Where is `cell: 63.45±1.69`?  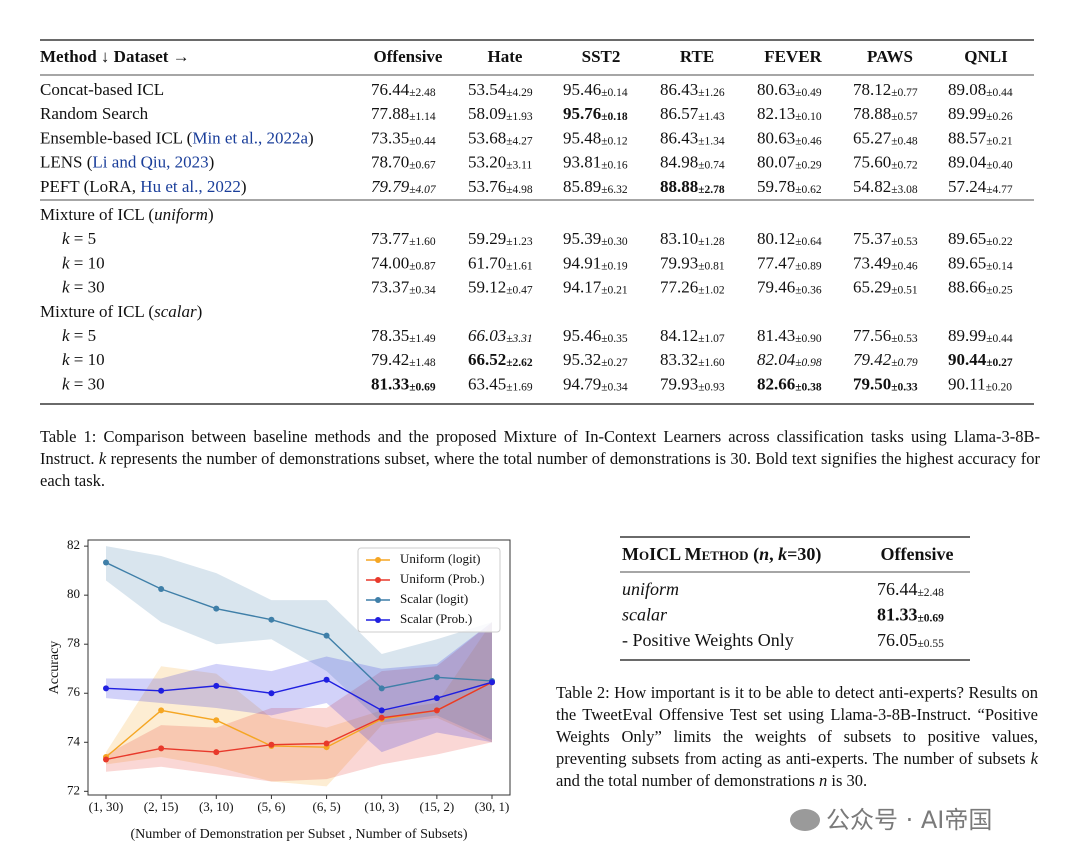 cell: 63.45±1.69 is located at coordinates (500, 383).